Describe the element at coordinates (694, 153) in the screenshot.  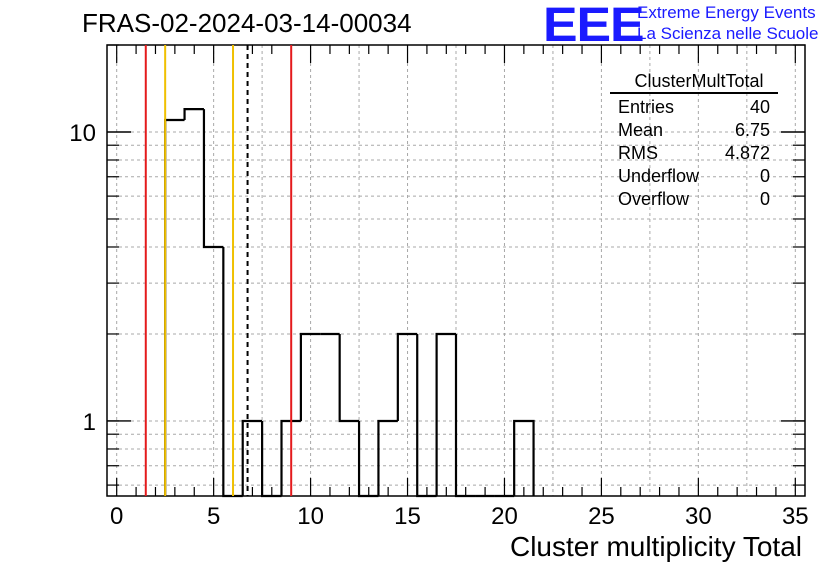
I see `stats-row-rms: RMS 4.872` at that location.